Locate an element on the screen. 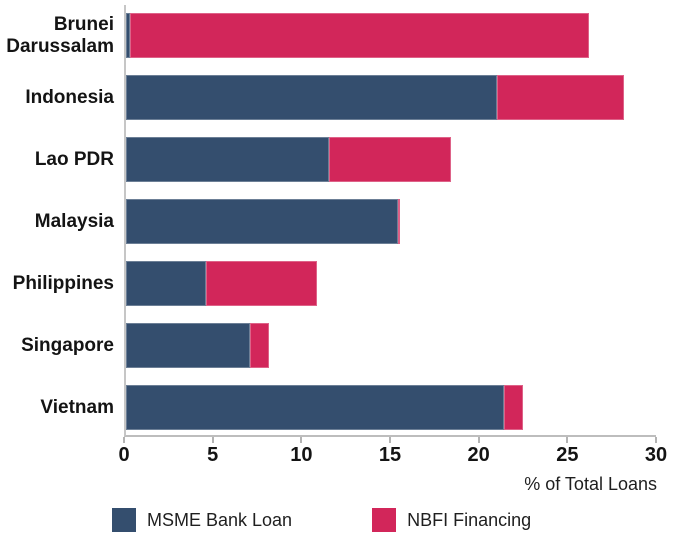  bar-segment-msme-bank-loan-vietnam is located at coordinates (315, 407).